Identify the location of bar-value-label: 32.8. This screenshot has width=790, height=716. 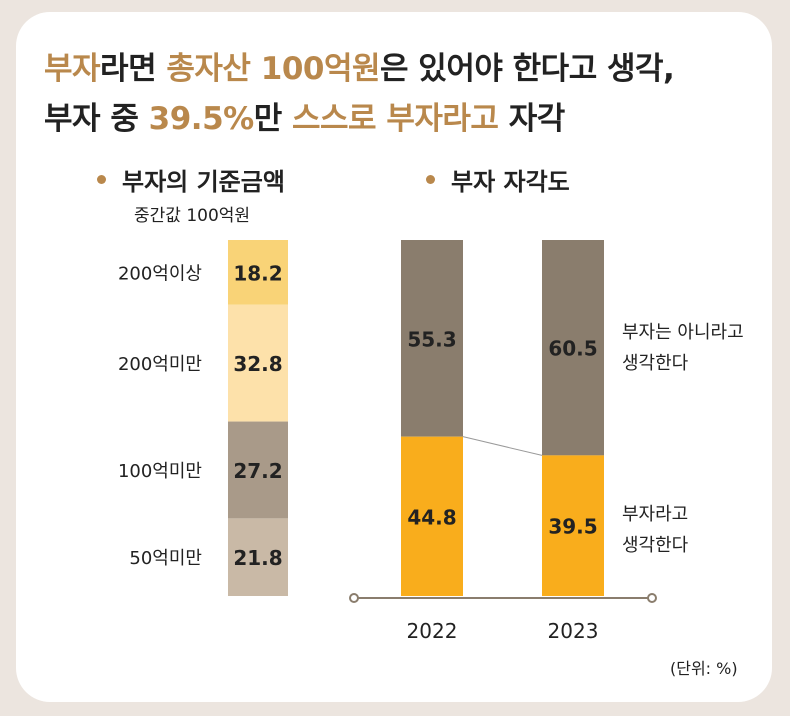
(257, 364).